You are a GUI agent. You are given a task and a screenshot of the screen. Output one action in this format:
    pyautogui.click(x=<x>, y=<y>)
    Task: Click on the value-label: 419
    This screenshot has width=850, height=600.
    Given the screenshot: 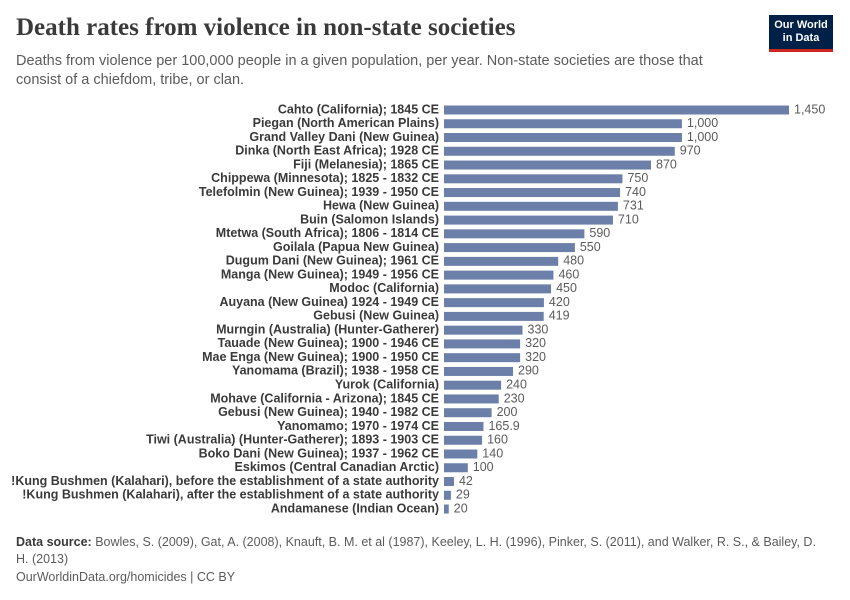 What is the action you would take?
    pyautogui.click(x=559, y=316)
    